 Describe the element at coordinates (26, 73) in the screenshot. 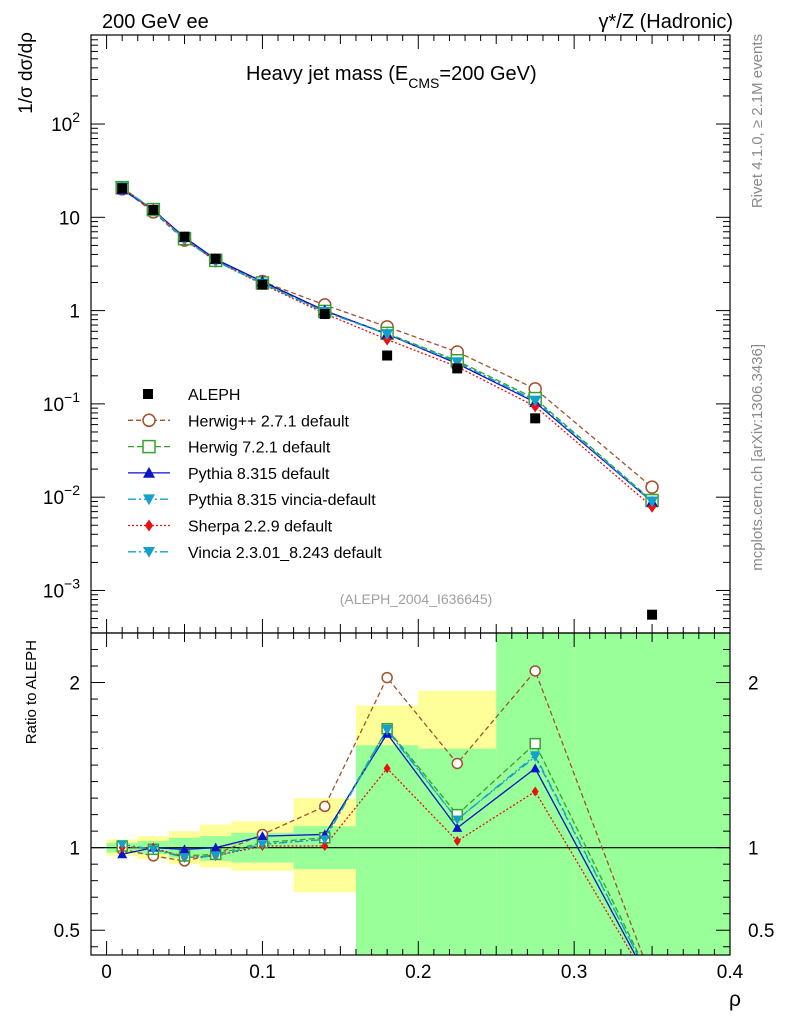

I see `main-ylabel: 1/σ dσ/dρ` at that location.